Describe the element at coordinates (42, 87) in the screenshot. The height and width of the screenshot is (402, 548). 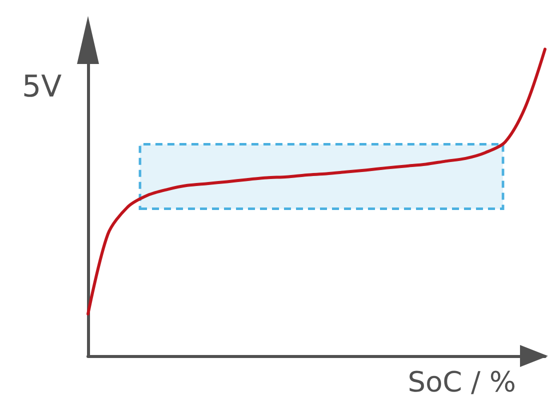
I see `y-axis-title: 5V` at that location.